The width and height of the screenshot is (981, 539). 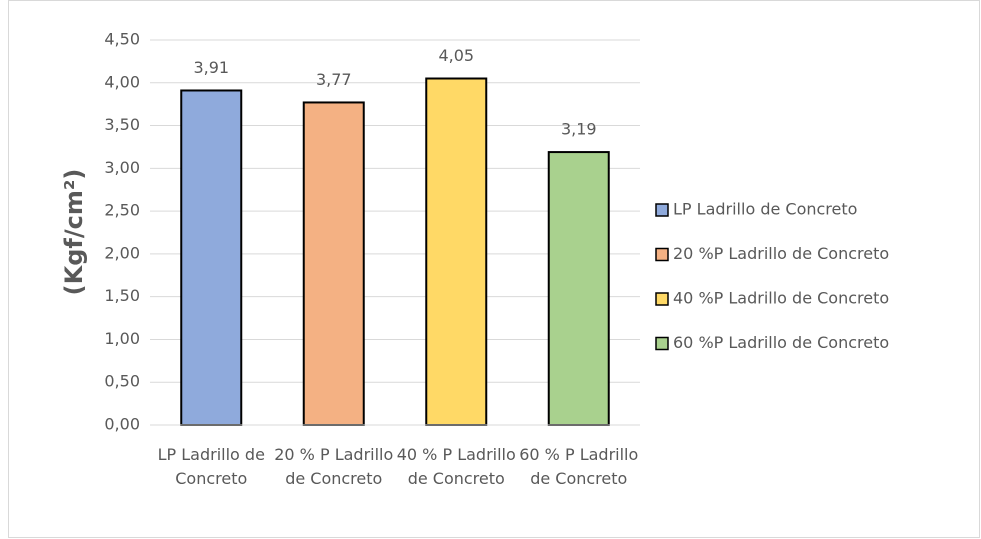 What do you see at coordinates (456, 55) in the screenshot?
I see `data-label: 4,05` at bounding box center [456, 55].